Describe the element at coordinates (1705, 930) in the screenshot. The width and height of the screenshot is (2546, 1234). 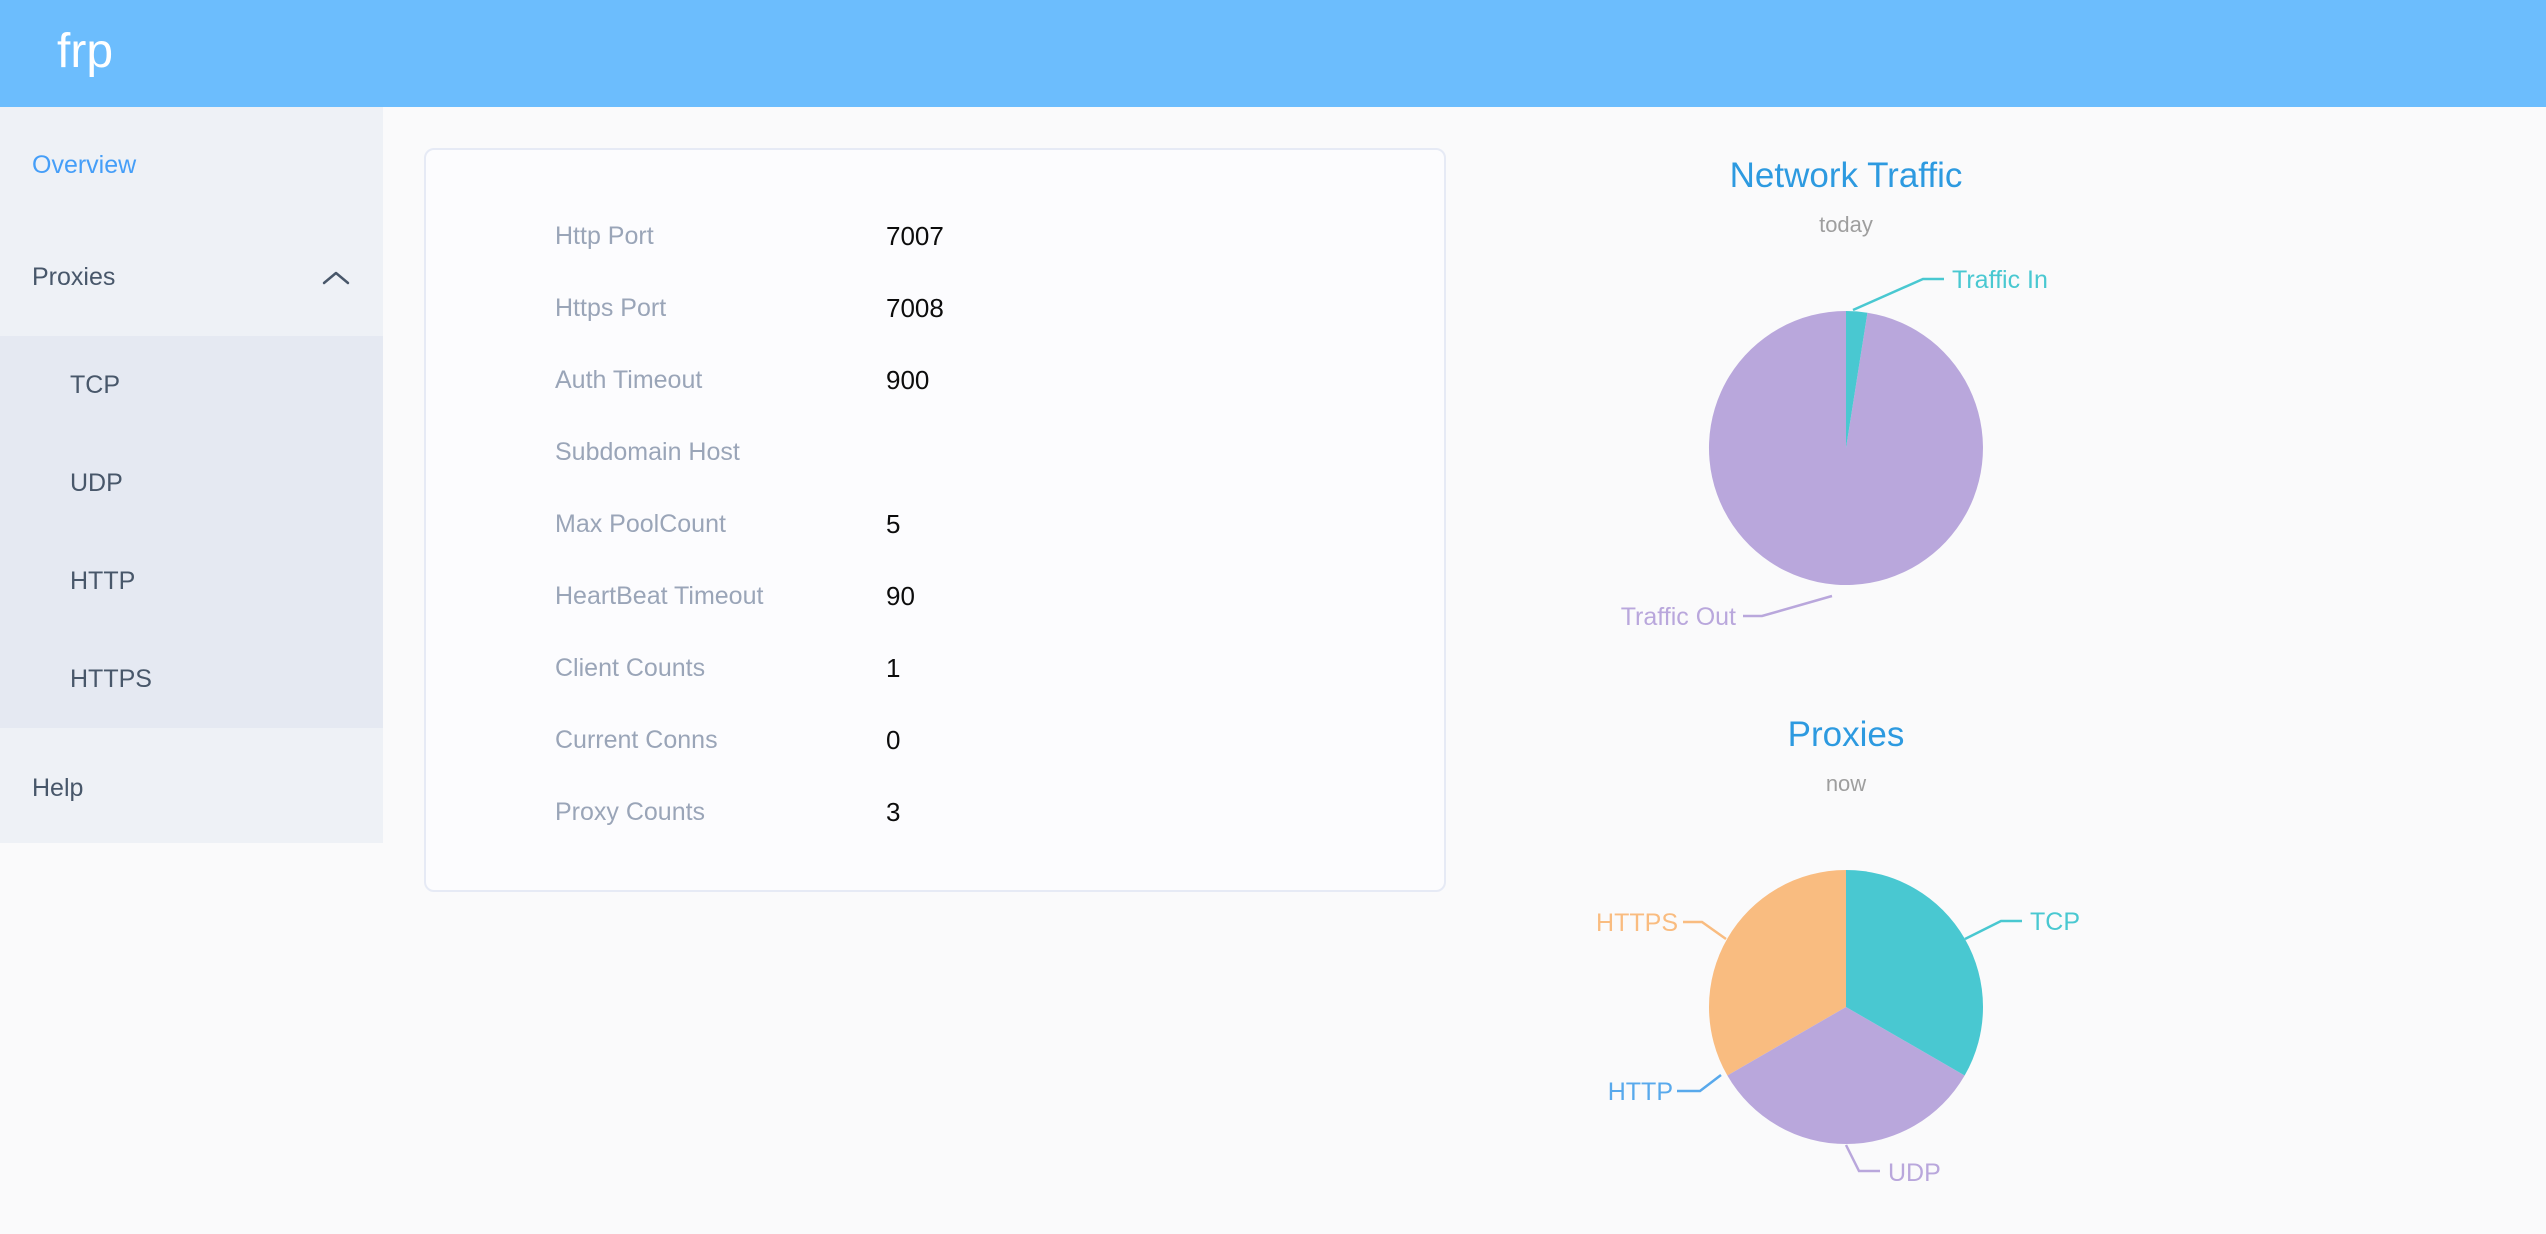
I see `https-leader-line` at that location.